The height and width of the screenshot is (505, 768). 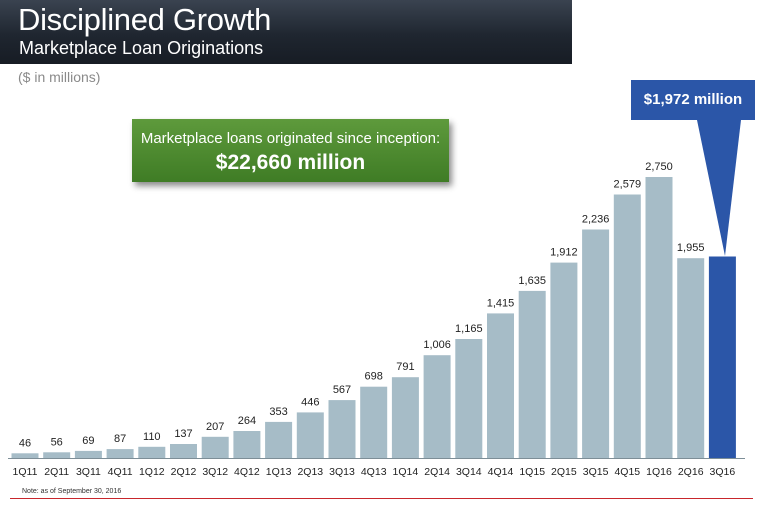 I want to click on x-tick-4Q12: 4Q12, so click(x=247, y=472).